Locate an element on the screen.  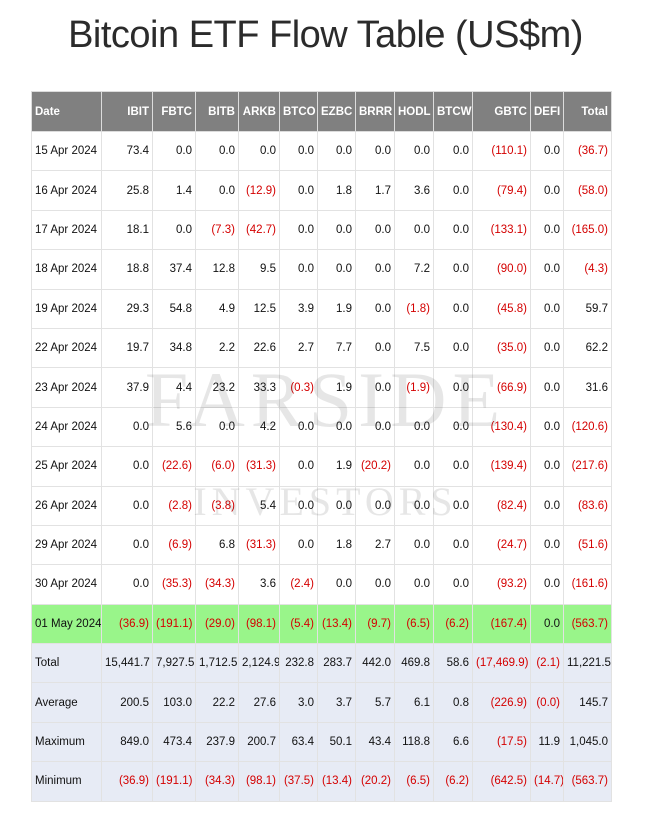
cell-ibit: 200.5 is located at coordinates (127, 702).